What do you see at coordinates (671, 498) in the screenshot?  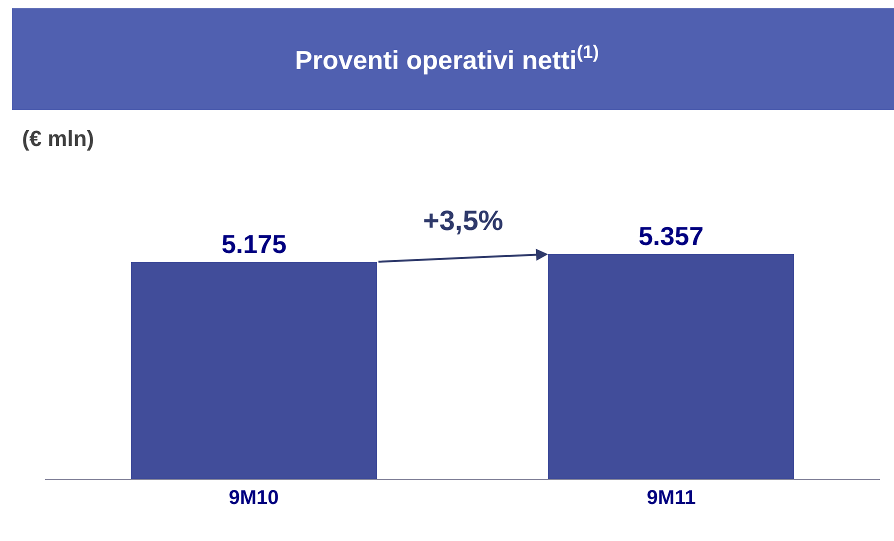 I see `x-tick-label: 9M11` at bounding box center [671, 498].